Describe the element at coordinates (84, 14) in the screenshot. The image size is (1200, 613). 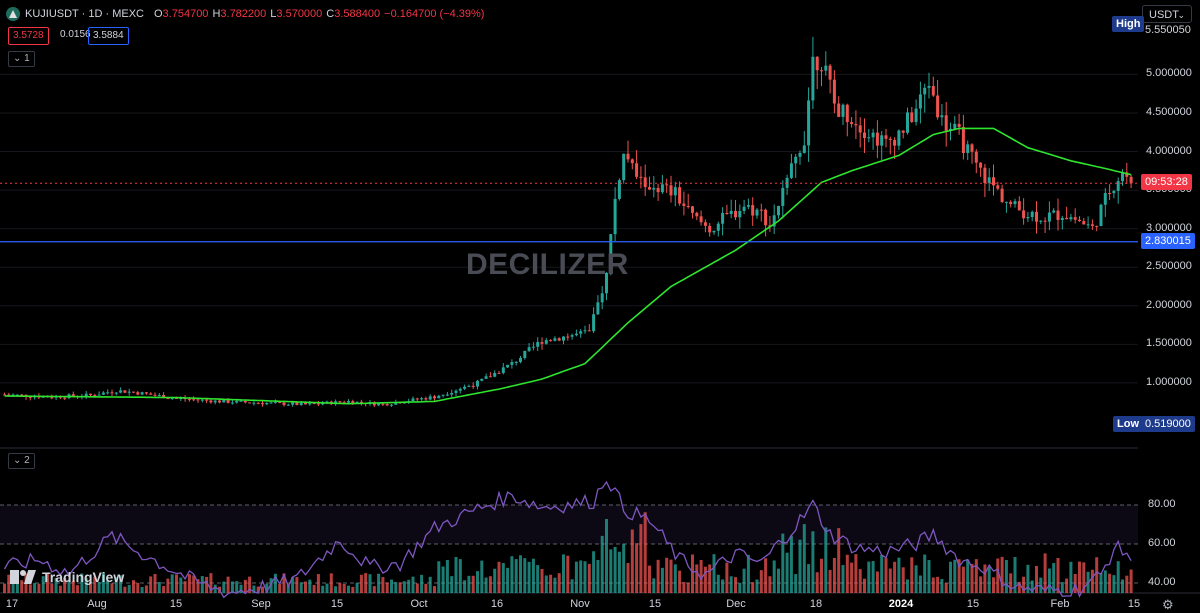
I see `symbol-title: KUJIUSDT · 1D · MEXC` at that location.